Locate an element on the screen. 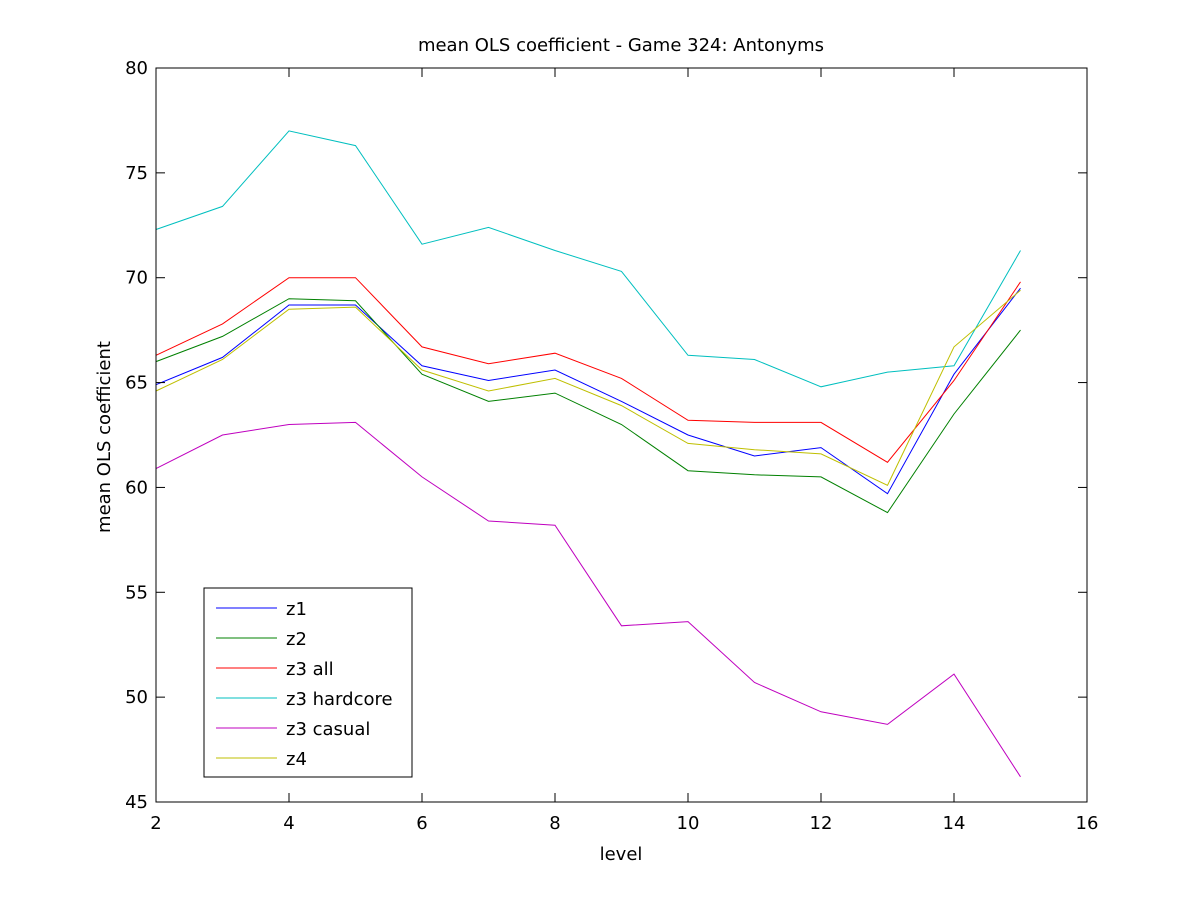 The image size is (1201, 901). legend-label: z2 is located at coordinates (296, 639).